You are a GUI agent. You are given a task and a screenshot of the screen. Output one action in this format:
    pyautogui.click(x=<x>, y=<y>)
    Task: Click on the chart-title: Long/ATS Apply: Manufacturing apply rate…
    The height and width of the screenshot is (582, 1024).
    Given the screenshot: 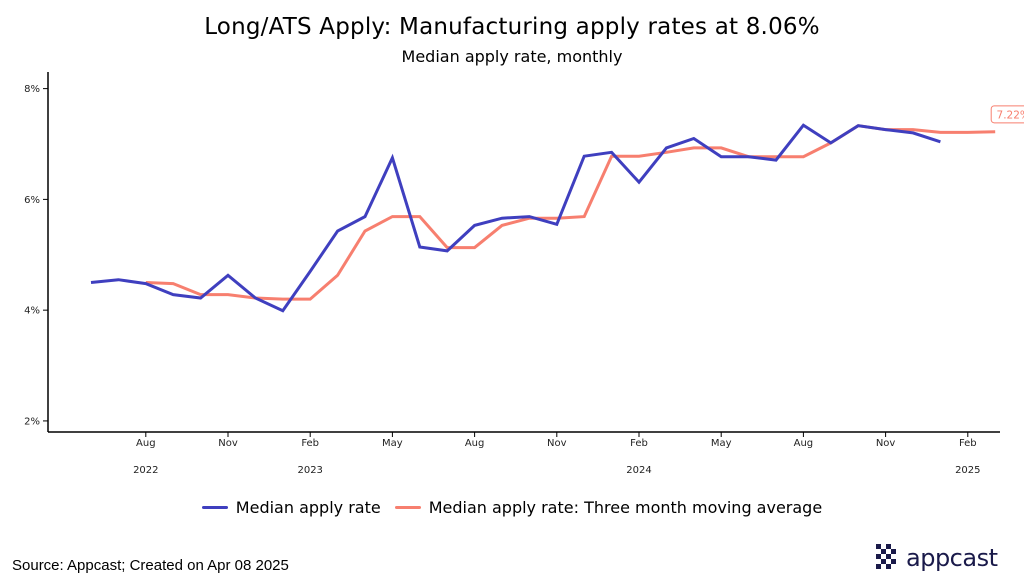 What is the action you would take?
    pyautogui.click(x=512, y=27)
    